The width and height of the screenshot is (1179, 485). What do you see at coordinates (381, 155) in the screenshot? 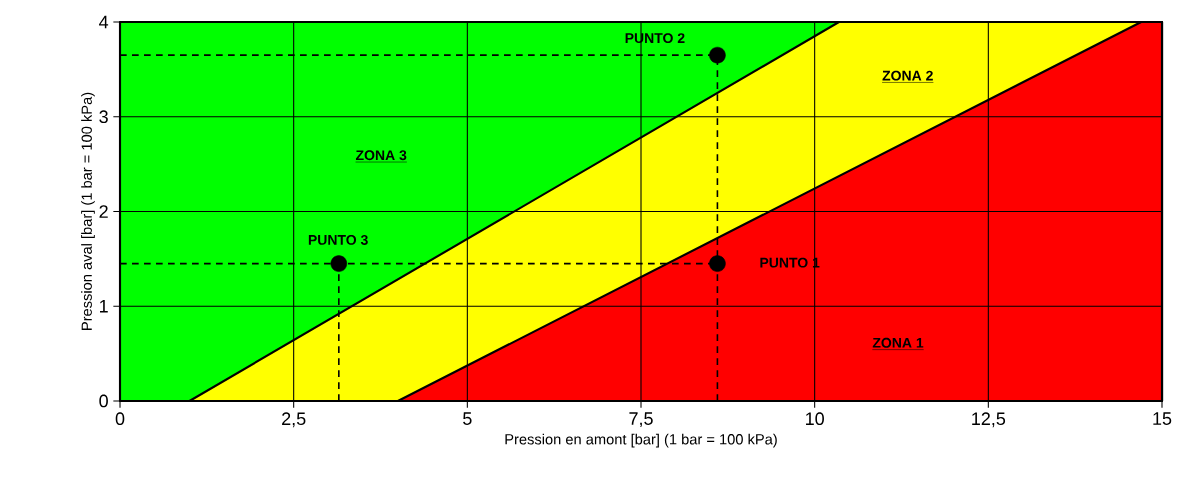
I see `annotation: ZONA 3` at bounding box center [381, 155].